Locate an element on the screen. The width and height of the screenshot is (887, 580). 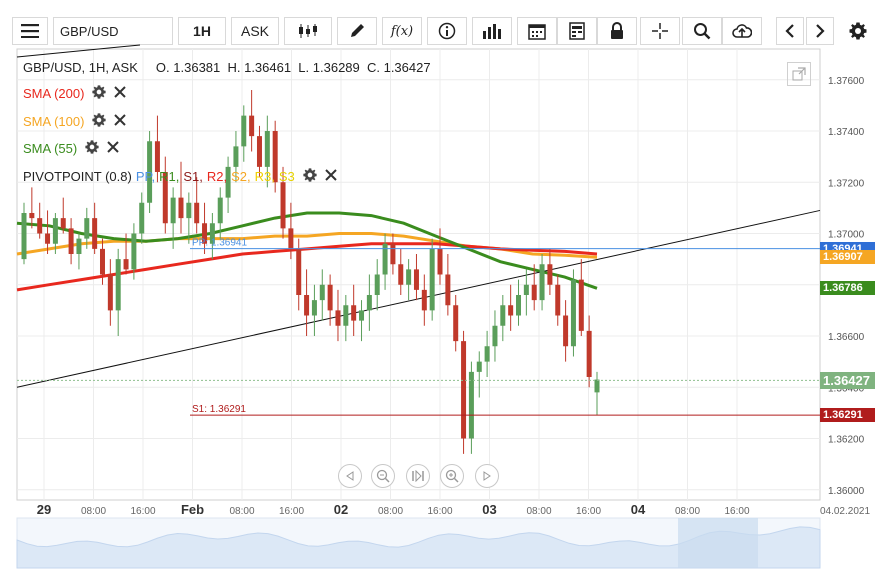
draw-tool-button is located at coordinates (357, 31).